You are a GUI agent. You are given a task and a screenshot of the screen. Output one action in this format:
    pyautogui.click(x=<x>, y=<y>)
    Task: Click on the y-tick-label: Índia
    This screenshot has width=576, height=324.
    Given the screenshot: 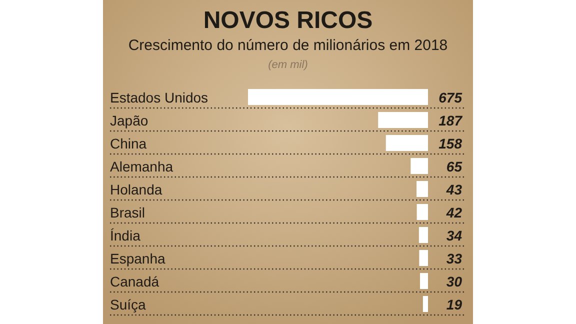 What is the action you would take?
    pyautogui.click(x=125, y=236)
    